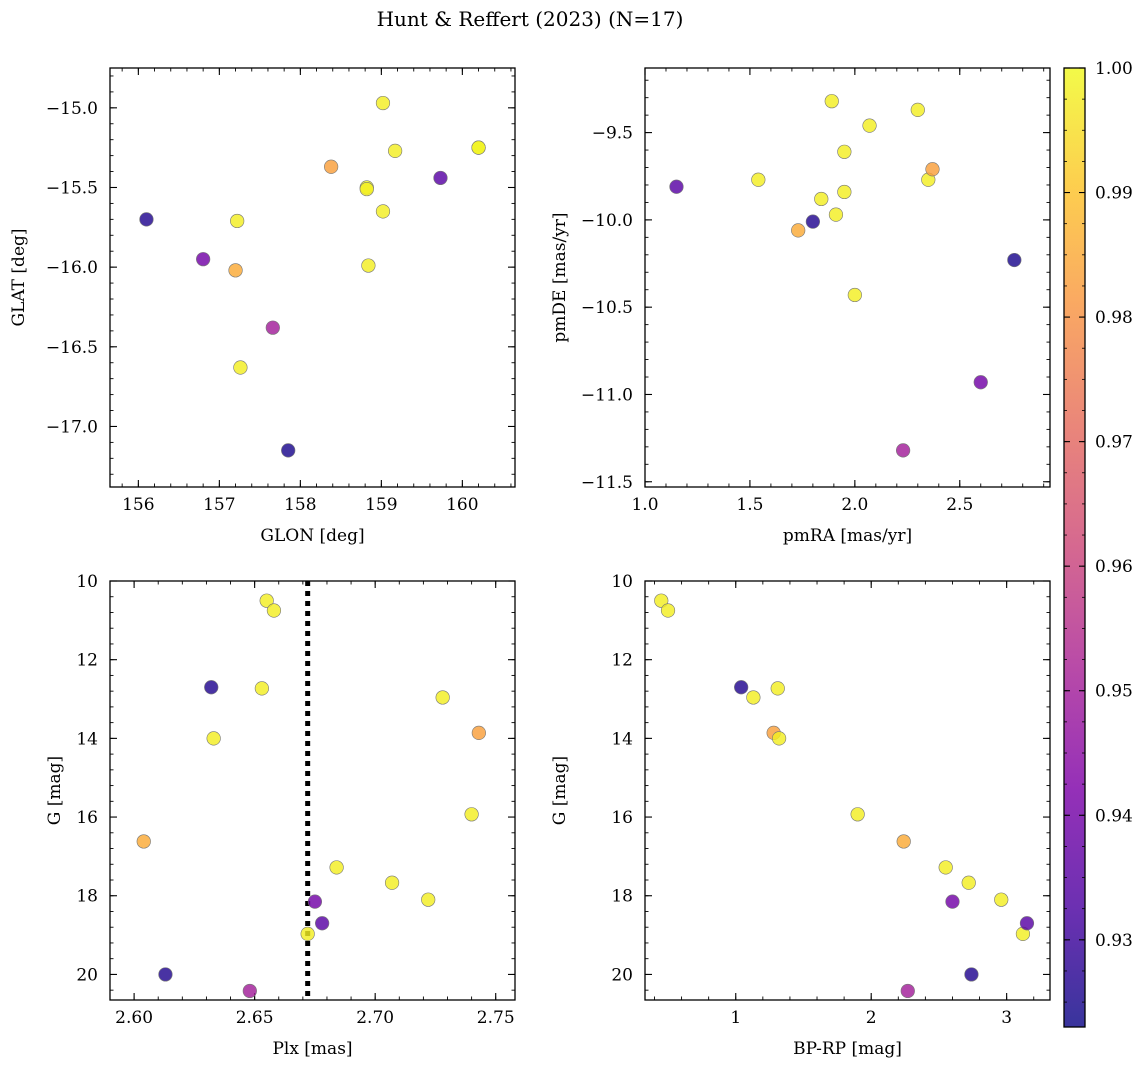 The height and width of the screenshot is (1067, 1148). Describe the element at coordinates (1114, 941) in the screenshot. I see `colorbar-tick-label: 0.93` at that location.